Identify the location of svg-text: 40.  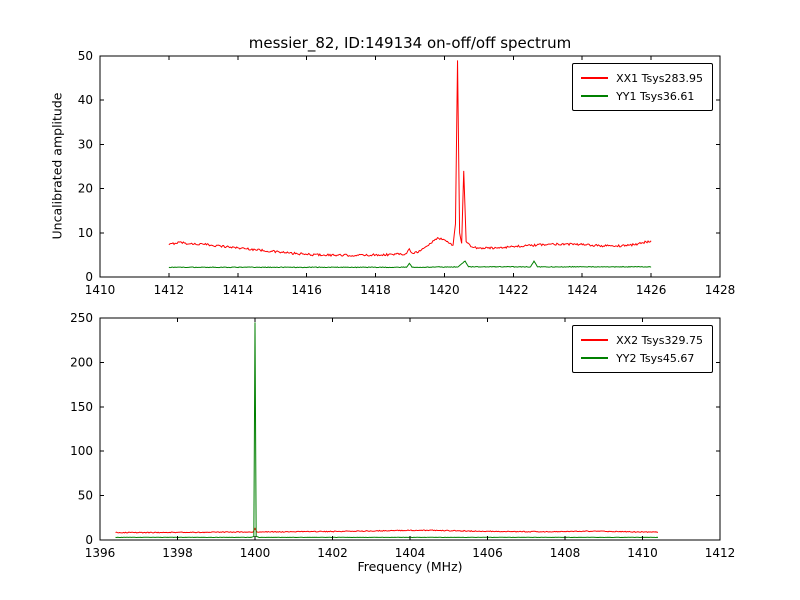
(85, 100).